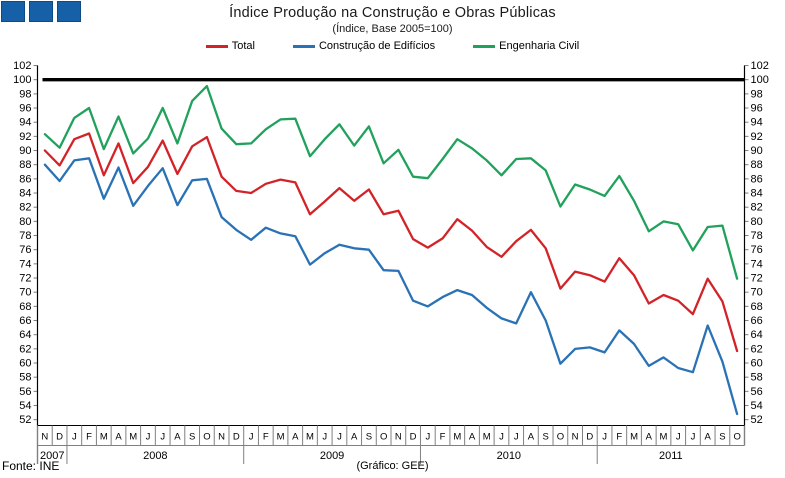 This screenshot has height=478, width=785. I want to click on legend-swatch-construcao-edificios, so click(303, 46).